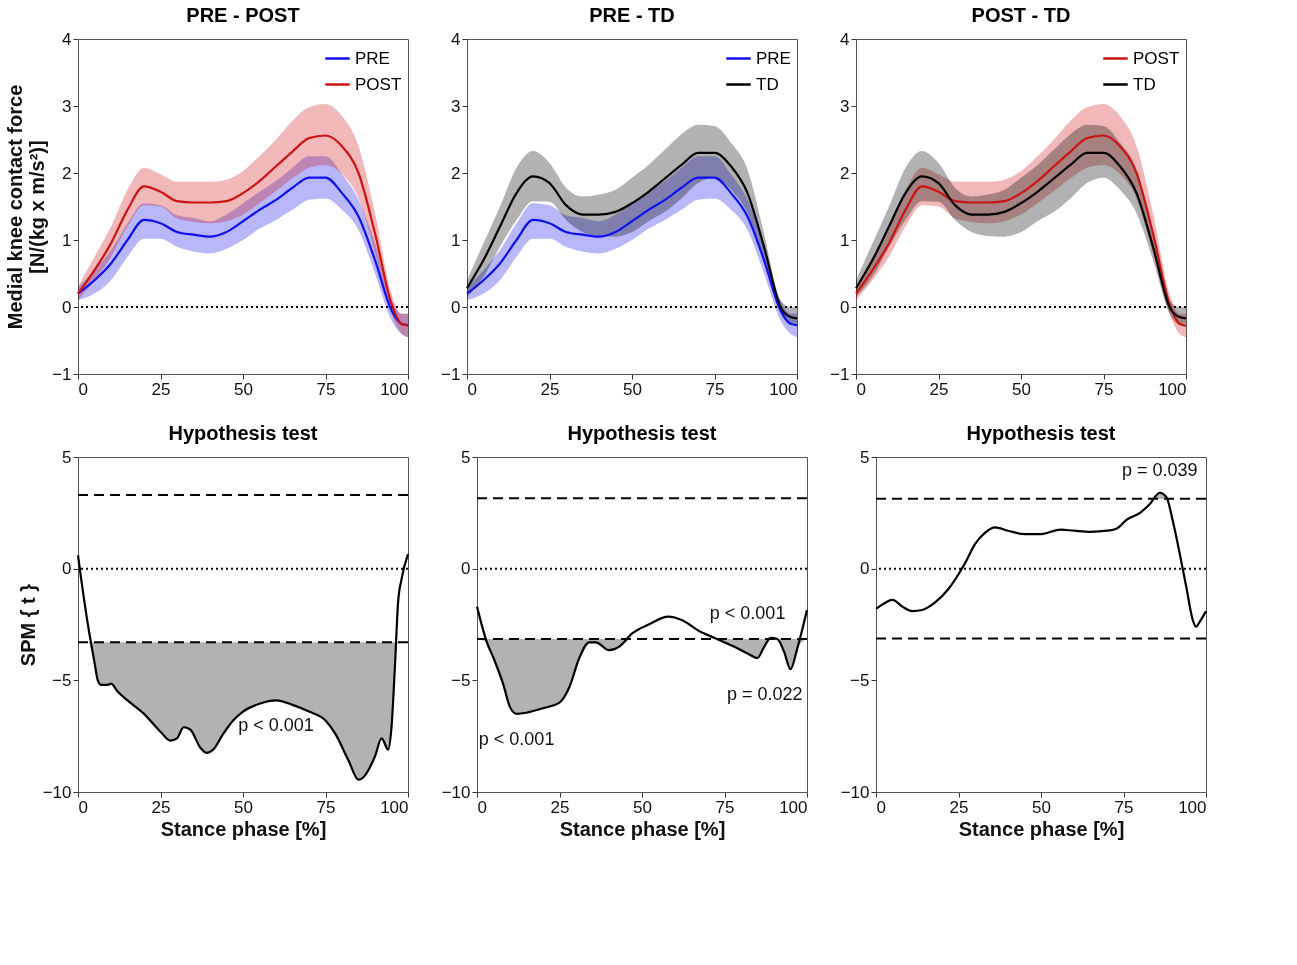 This screenshot has width=1297, height=965. I want to click on annotation: p = 0.022, so click(764, 694).